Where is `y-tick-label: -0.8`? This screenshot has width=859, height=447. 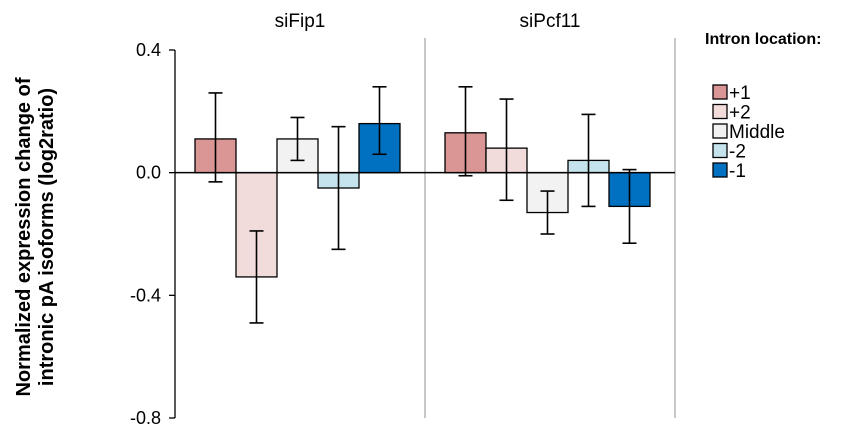
y-tick-label: -0.8 is located at coordinates (145, 418).